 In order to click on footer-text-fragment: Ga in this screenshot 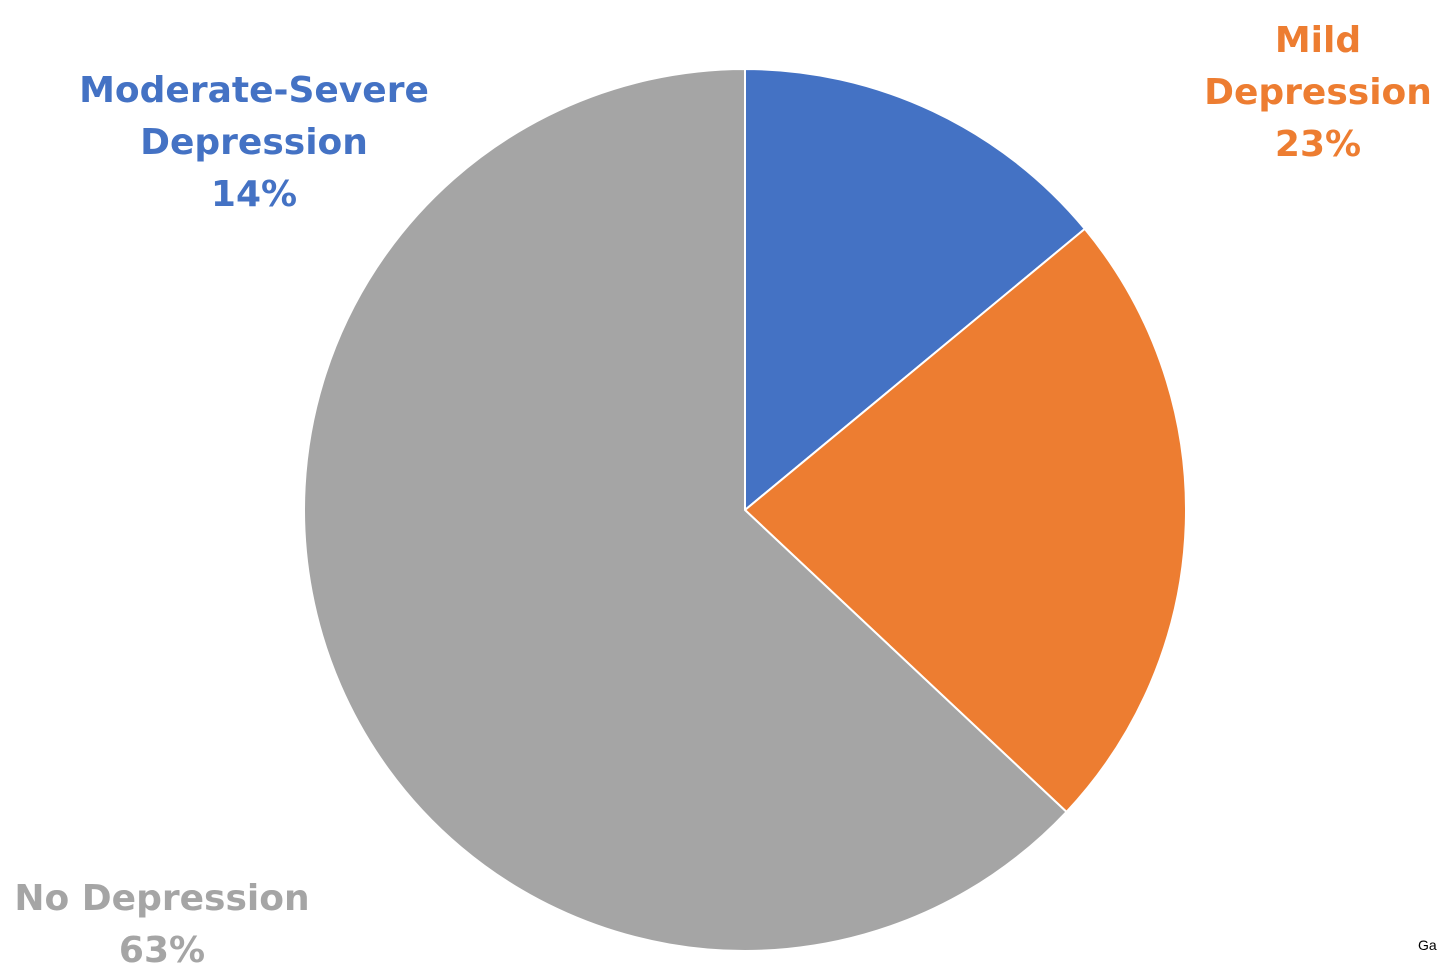, I will do `click(1427, 945)`.